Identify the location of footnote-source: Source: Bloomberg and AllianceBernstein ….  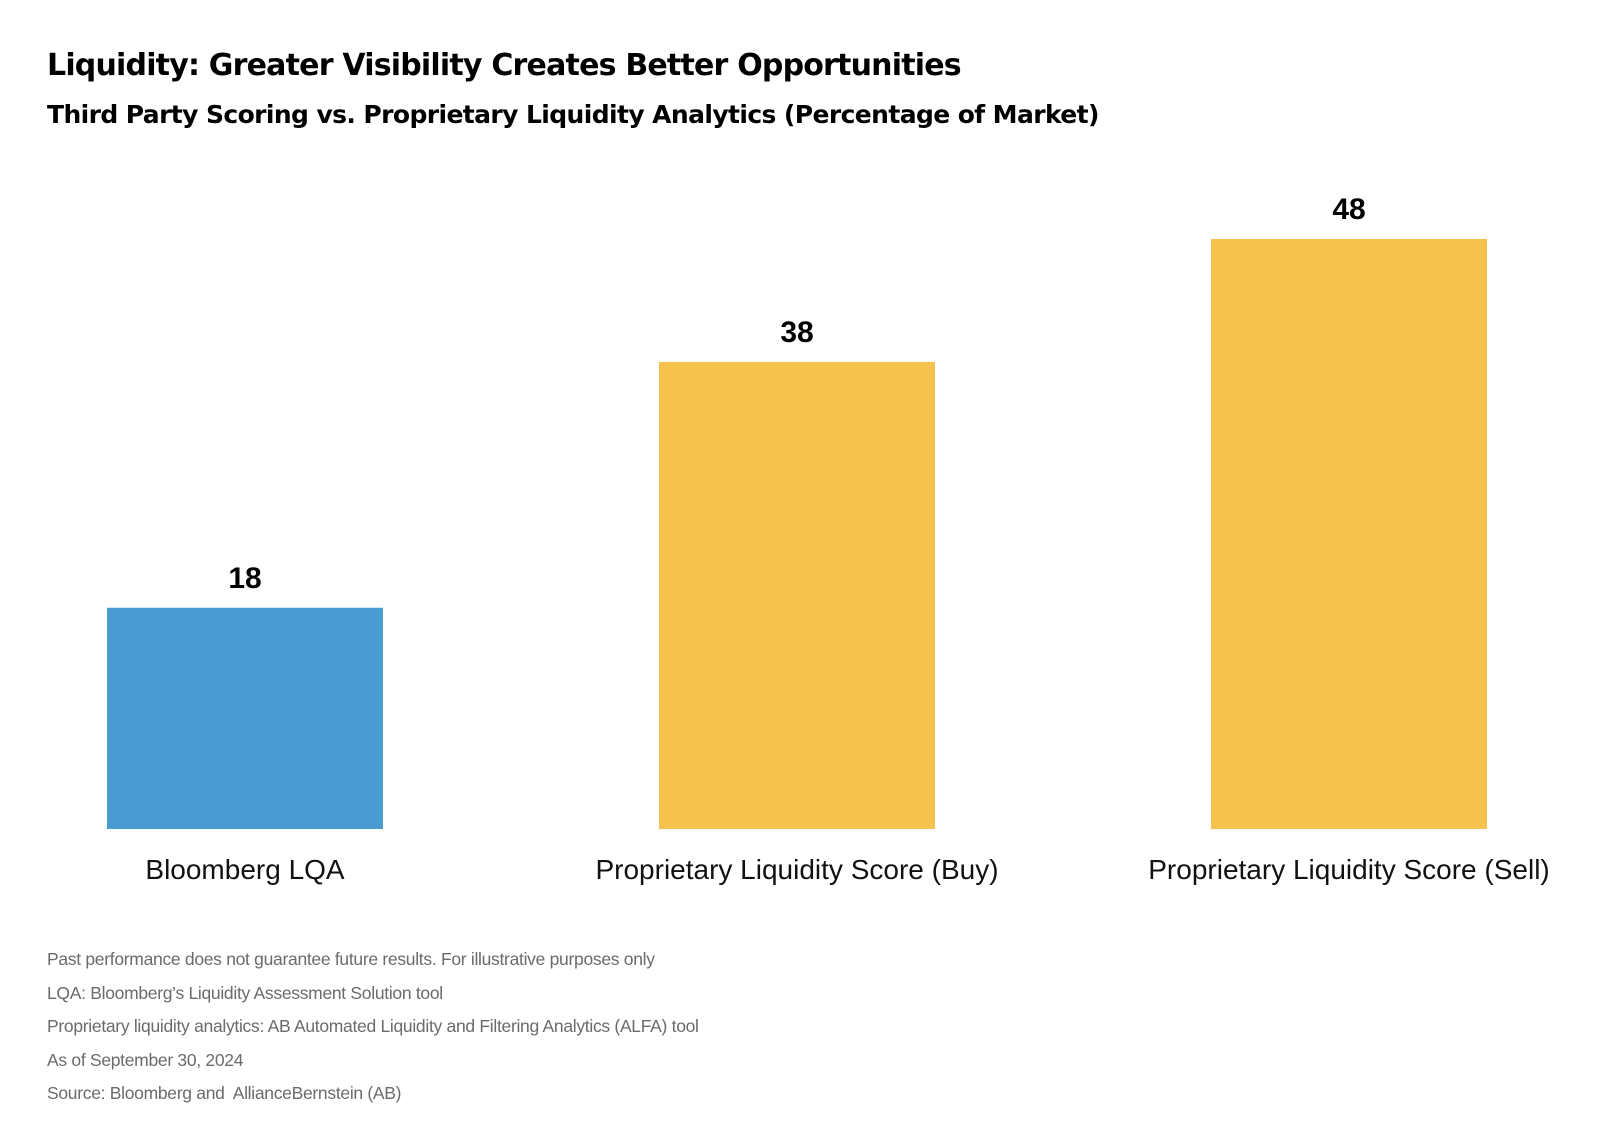
(224, 1093).